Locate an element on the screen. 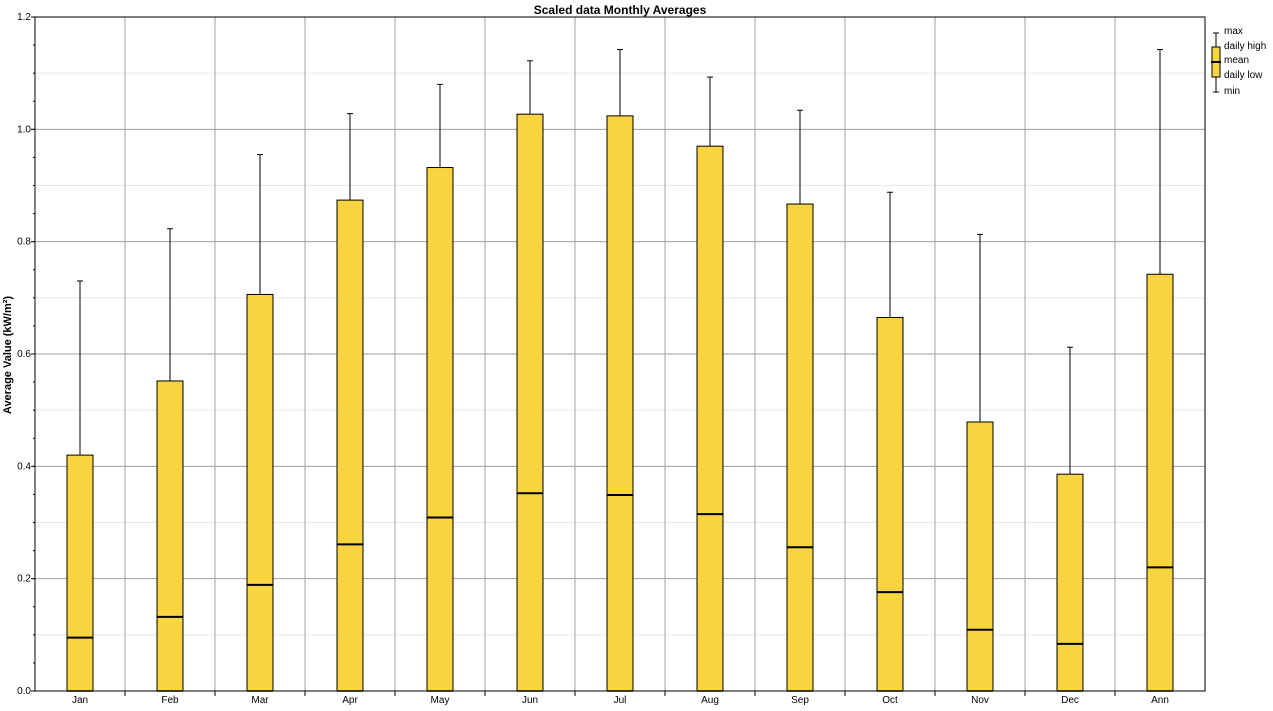 The width and height of the screenshot is (1273, 711). legend-daily-low-label: daily low is located at coordinates (1243, 75).